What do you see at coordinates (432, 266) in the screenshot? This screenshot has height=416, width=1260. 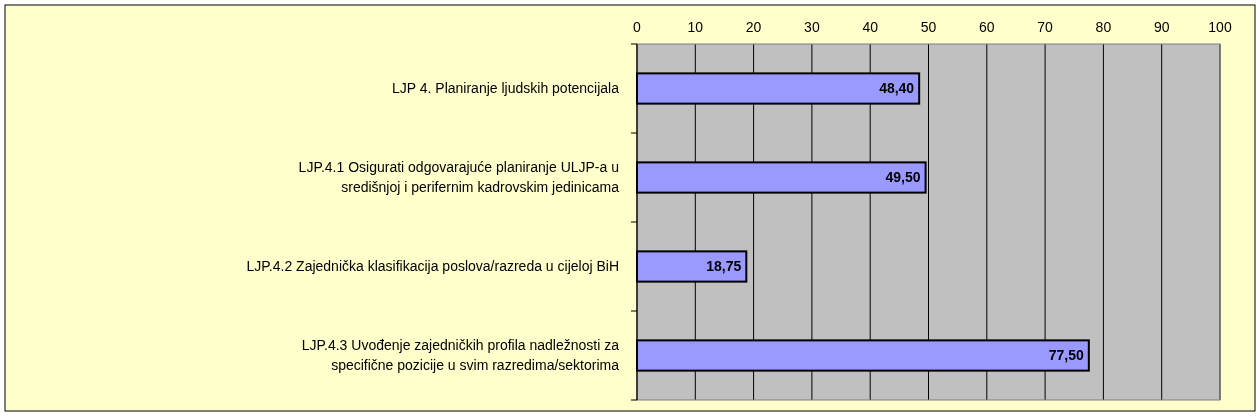 I see `y-tick-label: LJP.4.2 Zajednička klasifikacija poslova/razreda u cijeloj BiH` at bounding box center [432, 266].